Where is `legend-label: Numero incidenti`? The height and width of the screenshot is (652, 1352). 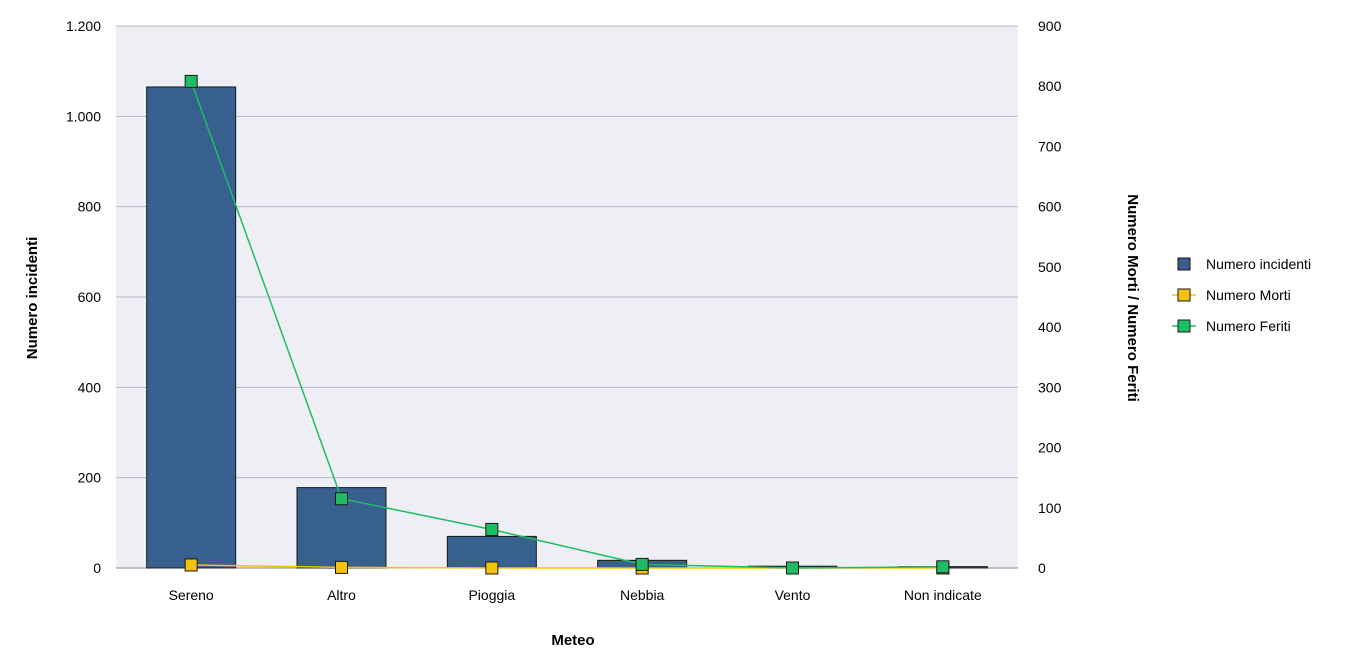
legend-label: Numero incidenti is located at coordinates (1258, 264).